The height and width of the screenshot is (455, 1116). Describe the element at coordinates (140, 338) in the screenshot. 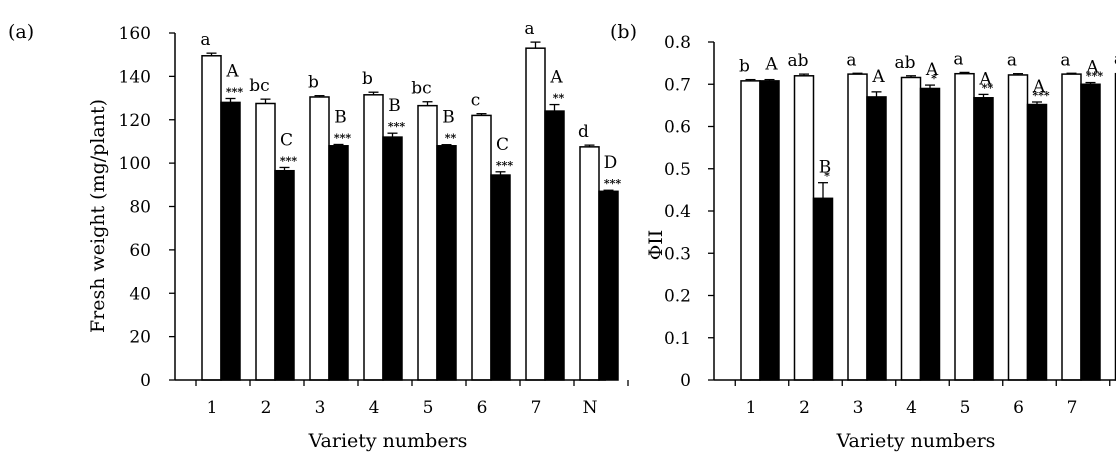

I see `panel-a-y-tick-label: 20` at that location.